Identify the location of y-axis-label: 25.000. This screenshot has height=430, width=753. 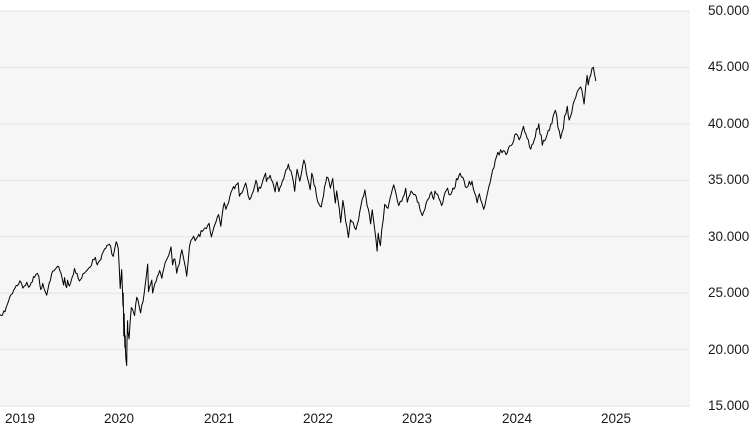
(729, 293).